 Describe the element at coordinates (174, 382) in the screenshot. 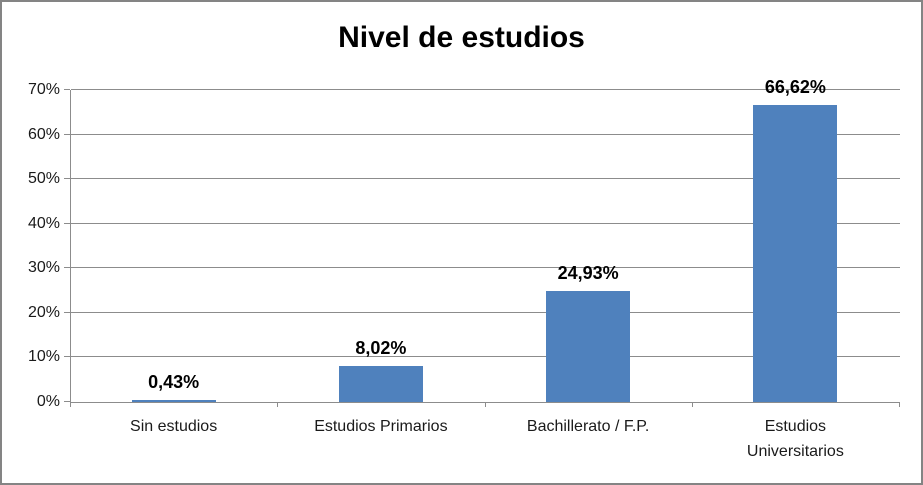

I see `bar-value-label: 0,43%` at that location.